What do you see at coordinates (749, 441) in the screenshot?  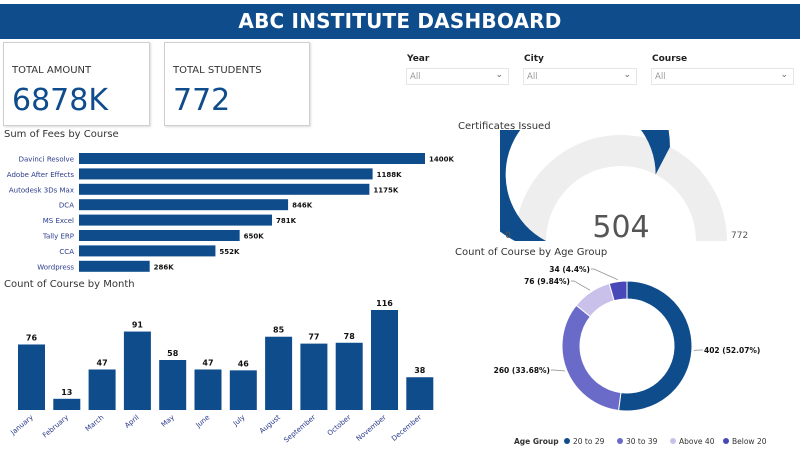 I see `legend-item-label: Below 20` at bounding box center [749, 441].